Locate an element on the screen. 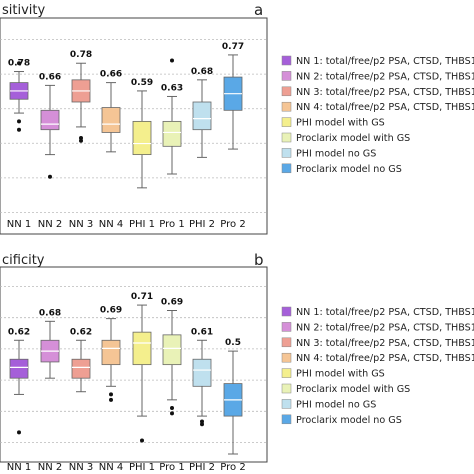  box-nn-3: 0.62 NN 3 is located at coordinates (81, 400).